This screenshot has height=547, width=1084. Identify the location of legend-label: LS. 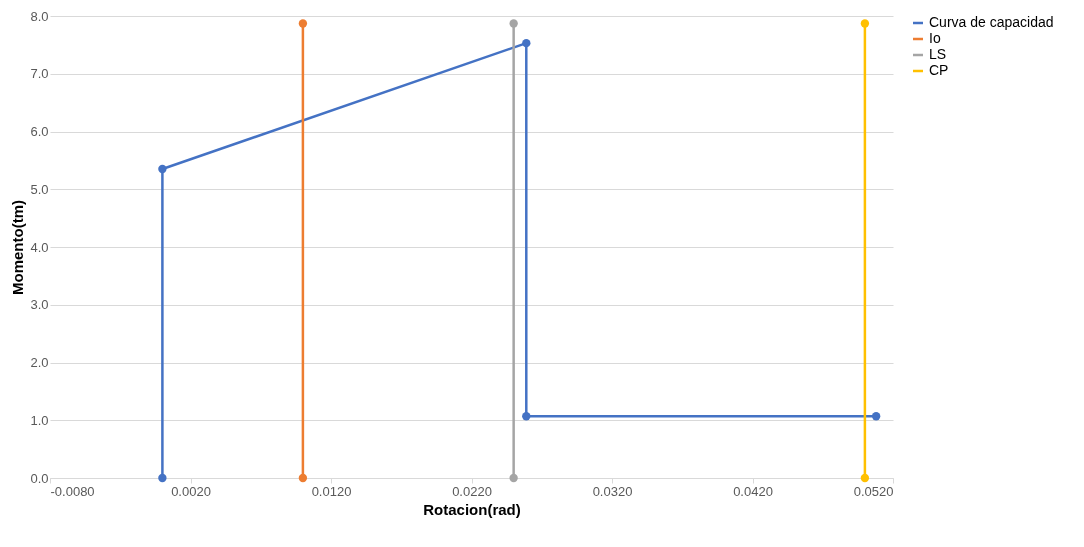
(938, 54).